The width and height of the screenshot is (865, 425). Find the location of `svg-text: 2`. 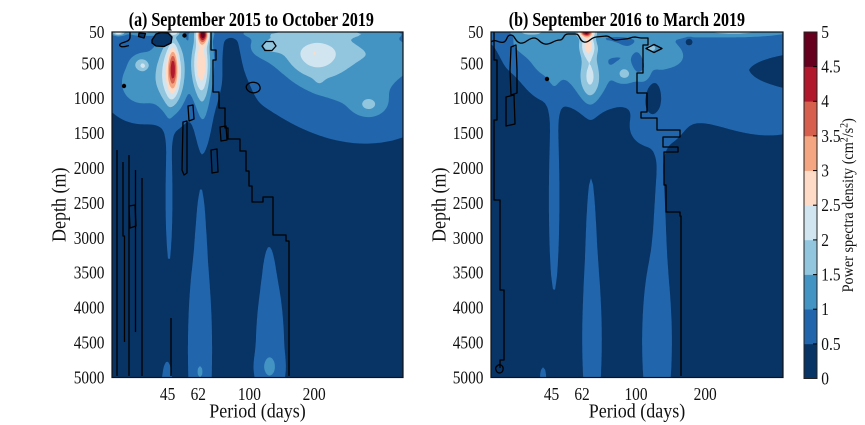

svg-text: 2 is located at coordinates (825, 240).